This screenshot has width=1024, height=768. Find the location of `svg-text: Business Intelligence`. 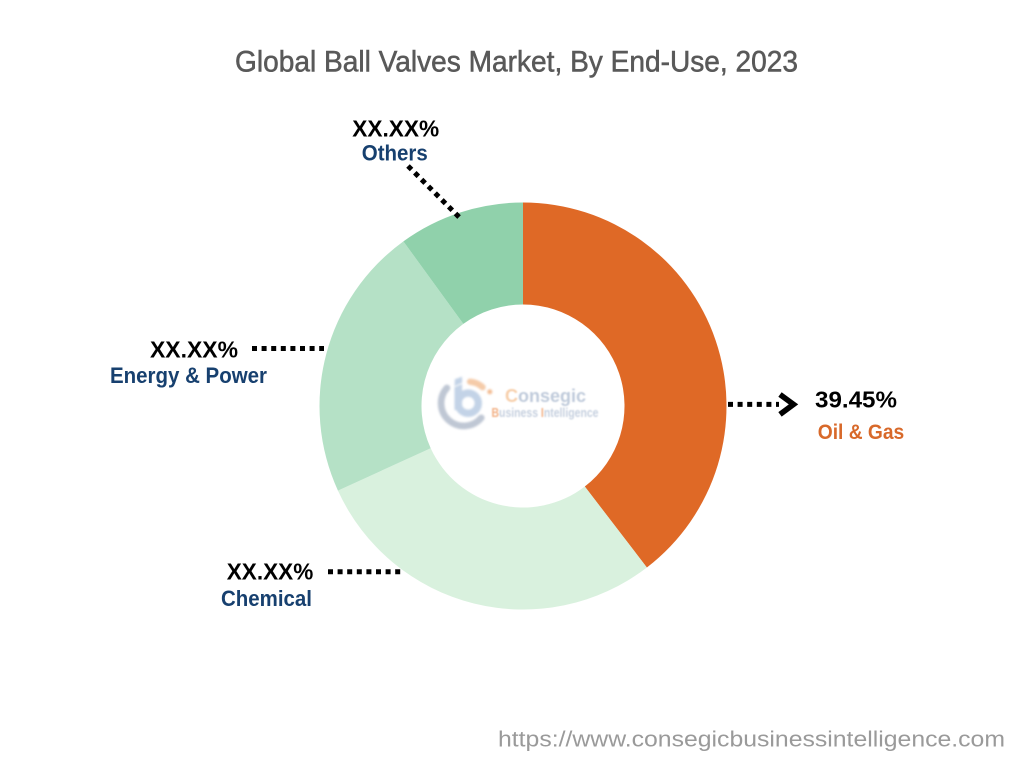

svg-text: Business Intelligence is located at coordinates (545, 412).